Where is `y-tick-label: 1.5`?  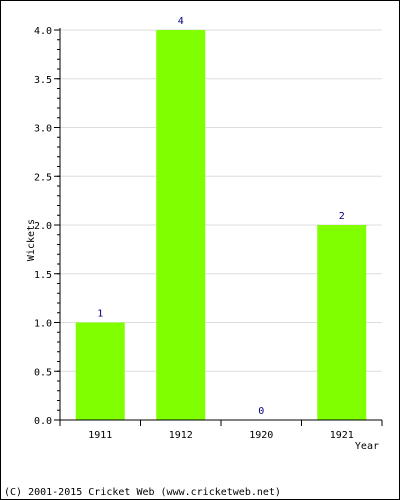
y-tick-label: 1.5 is located at coordinates (43, 275).